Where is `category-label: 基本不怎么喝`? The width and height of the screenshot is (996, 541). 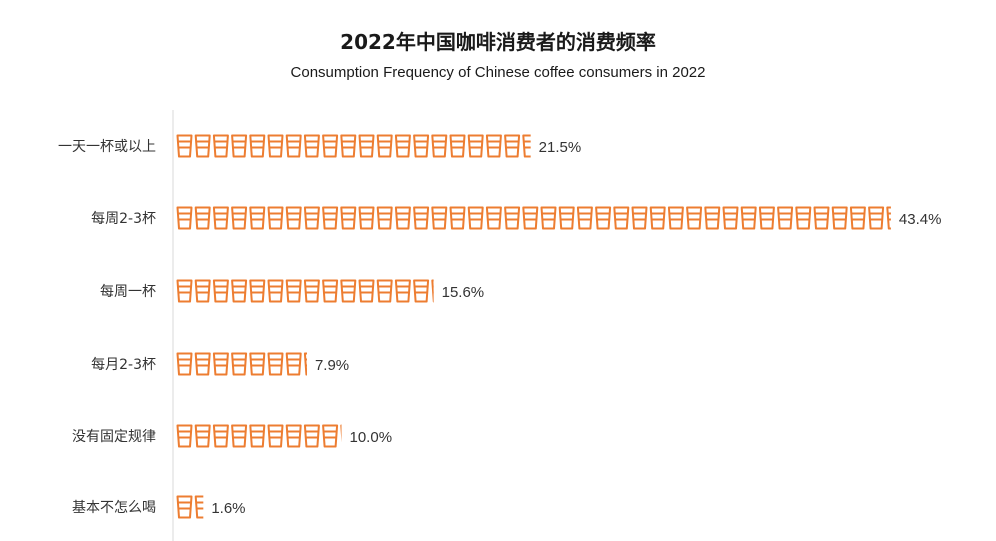 category-label: 基本不怎么喝 is located at coordinates (114, 507).